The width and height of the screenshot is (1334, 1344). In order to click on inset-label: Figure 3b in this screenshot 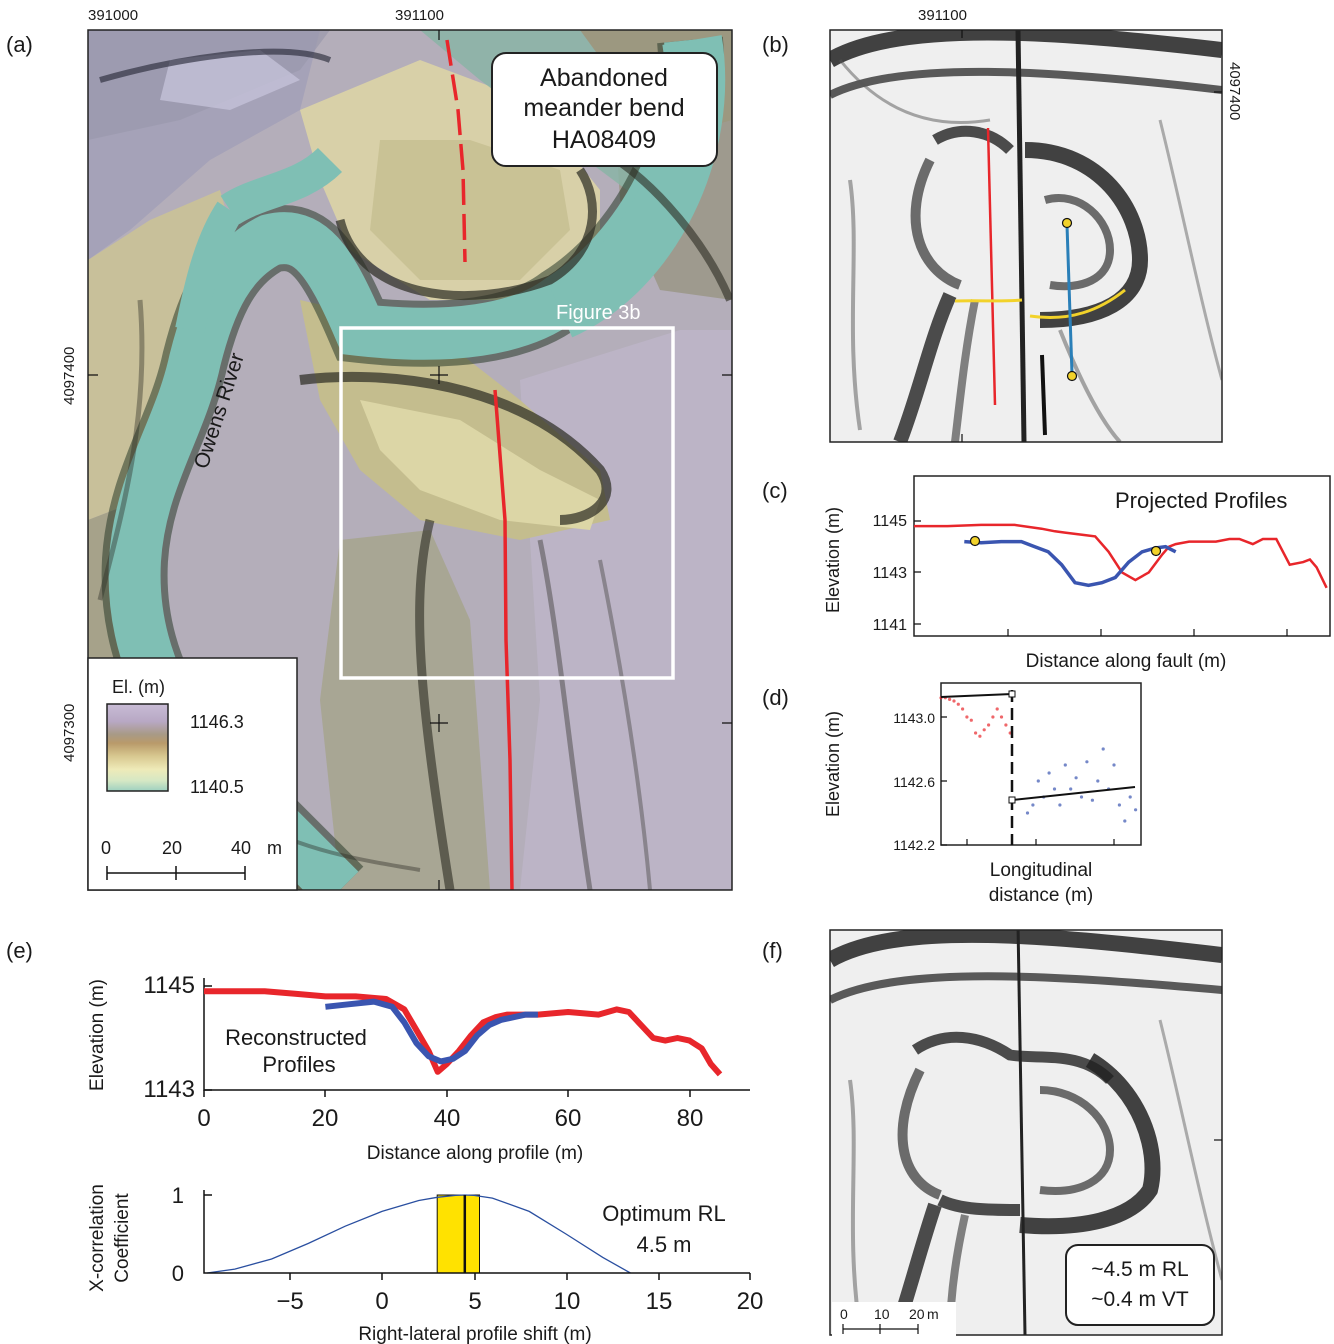, I will do `click(598, 313)`.